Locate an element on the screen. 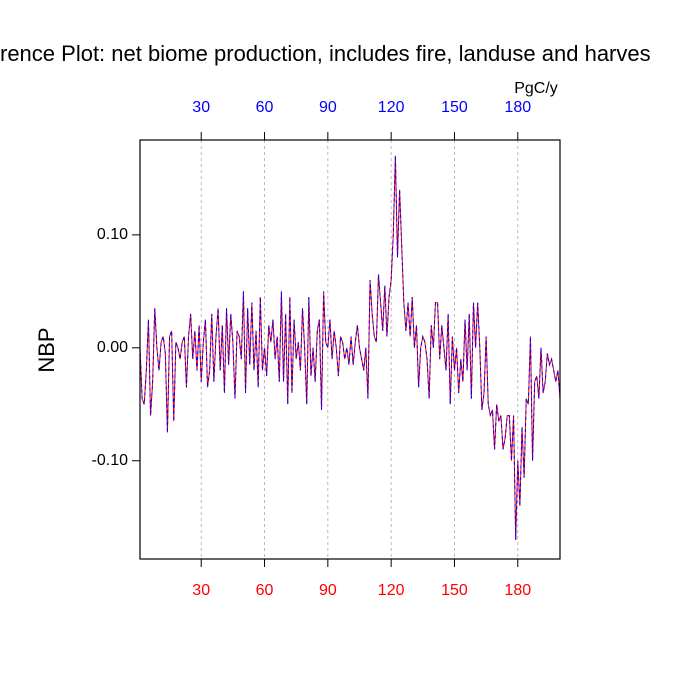 The image size is (700, 700). x-top-tick-label: 180 is located at coordinates (517, 107).